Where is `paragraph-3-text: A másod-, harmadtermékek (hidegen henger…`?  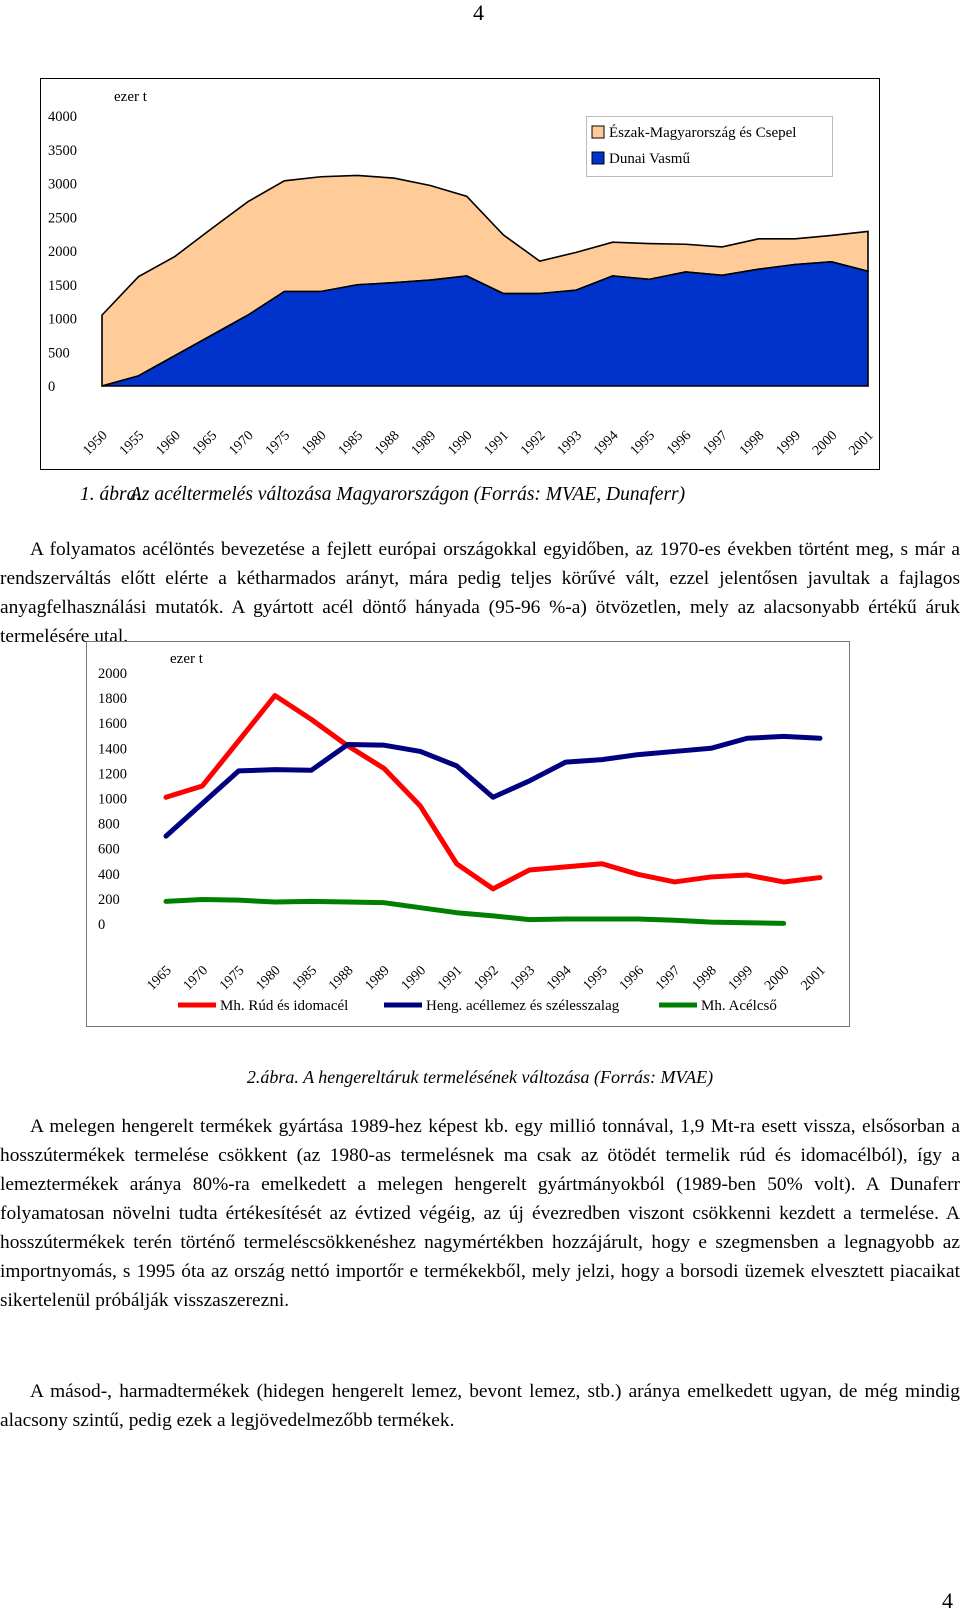
paragraph-3-text: A másod-, harmadtermékek (hidegen henger… is located at coordinates (480, 1406).